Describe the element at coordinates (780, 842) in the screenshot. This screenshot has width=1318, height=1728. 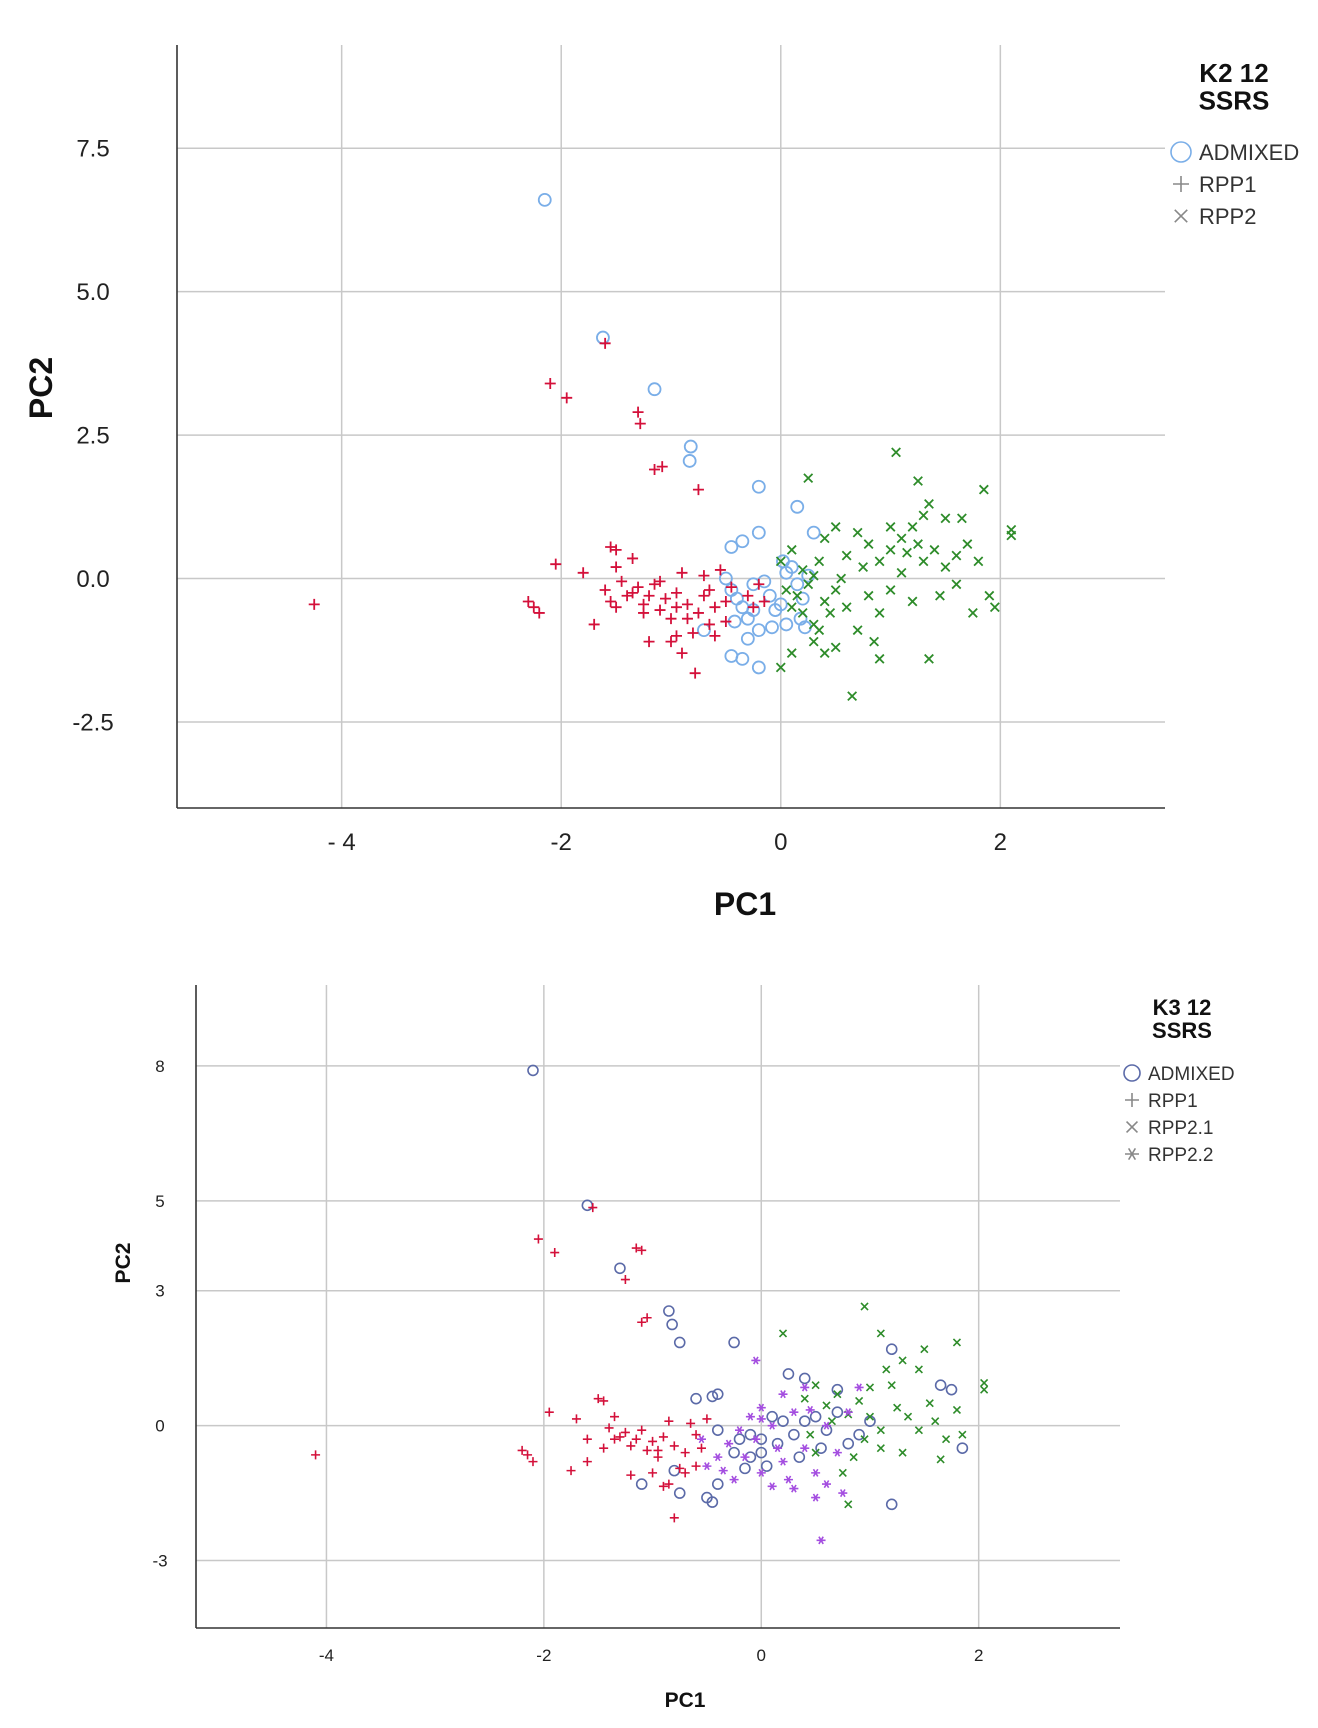
I see `x-tick-label: 0` at that location.